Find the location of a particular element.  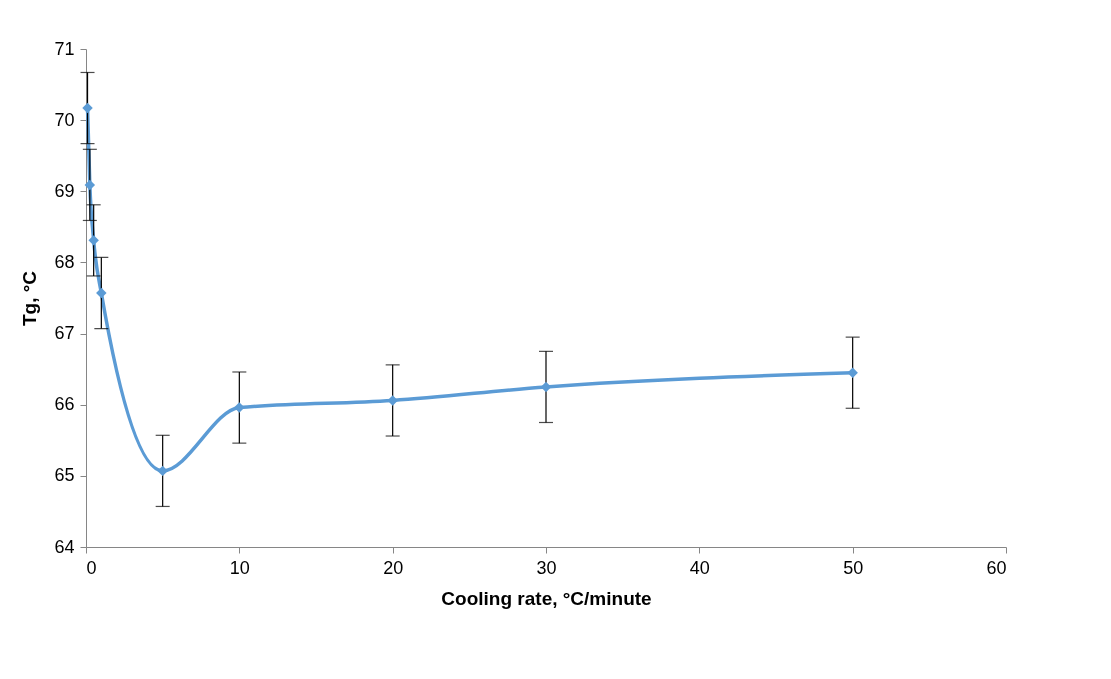

x-tick-label: 30 is located at coordinates (546, 567).